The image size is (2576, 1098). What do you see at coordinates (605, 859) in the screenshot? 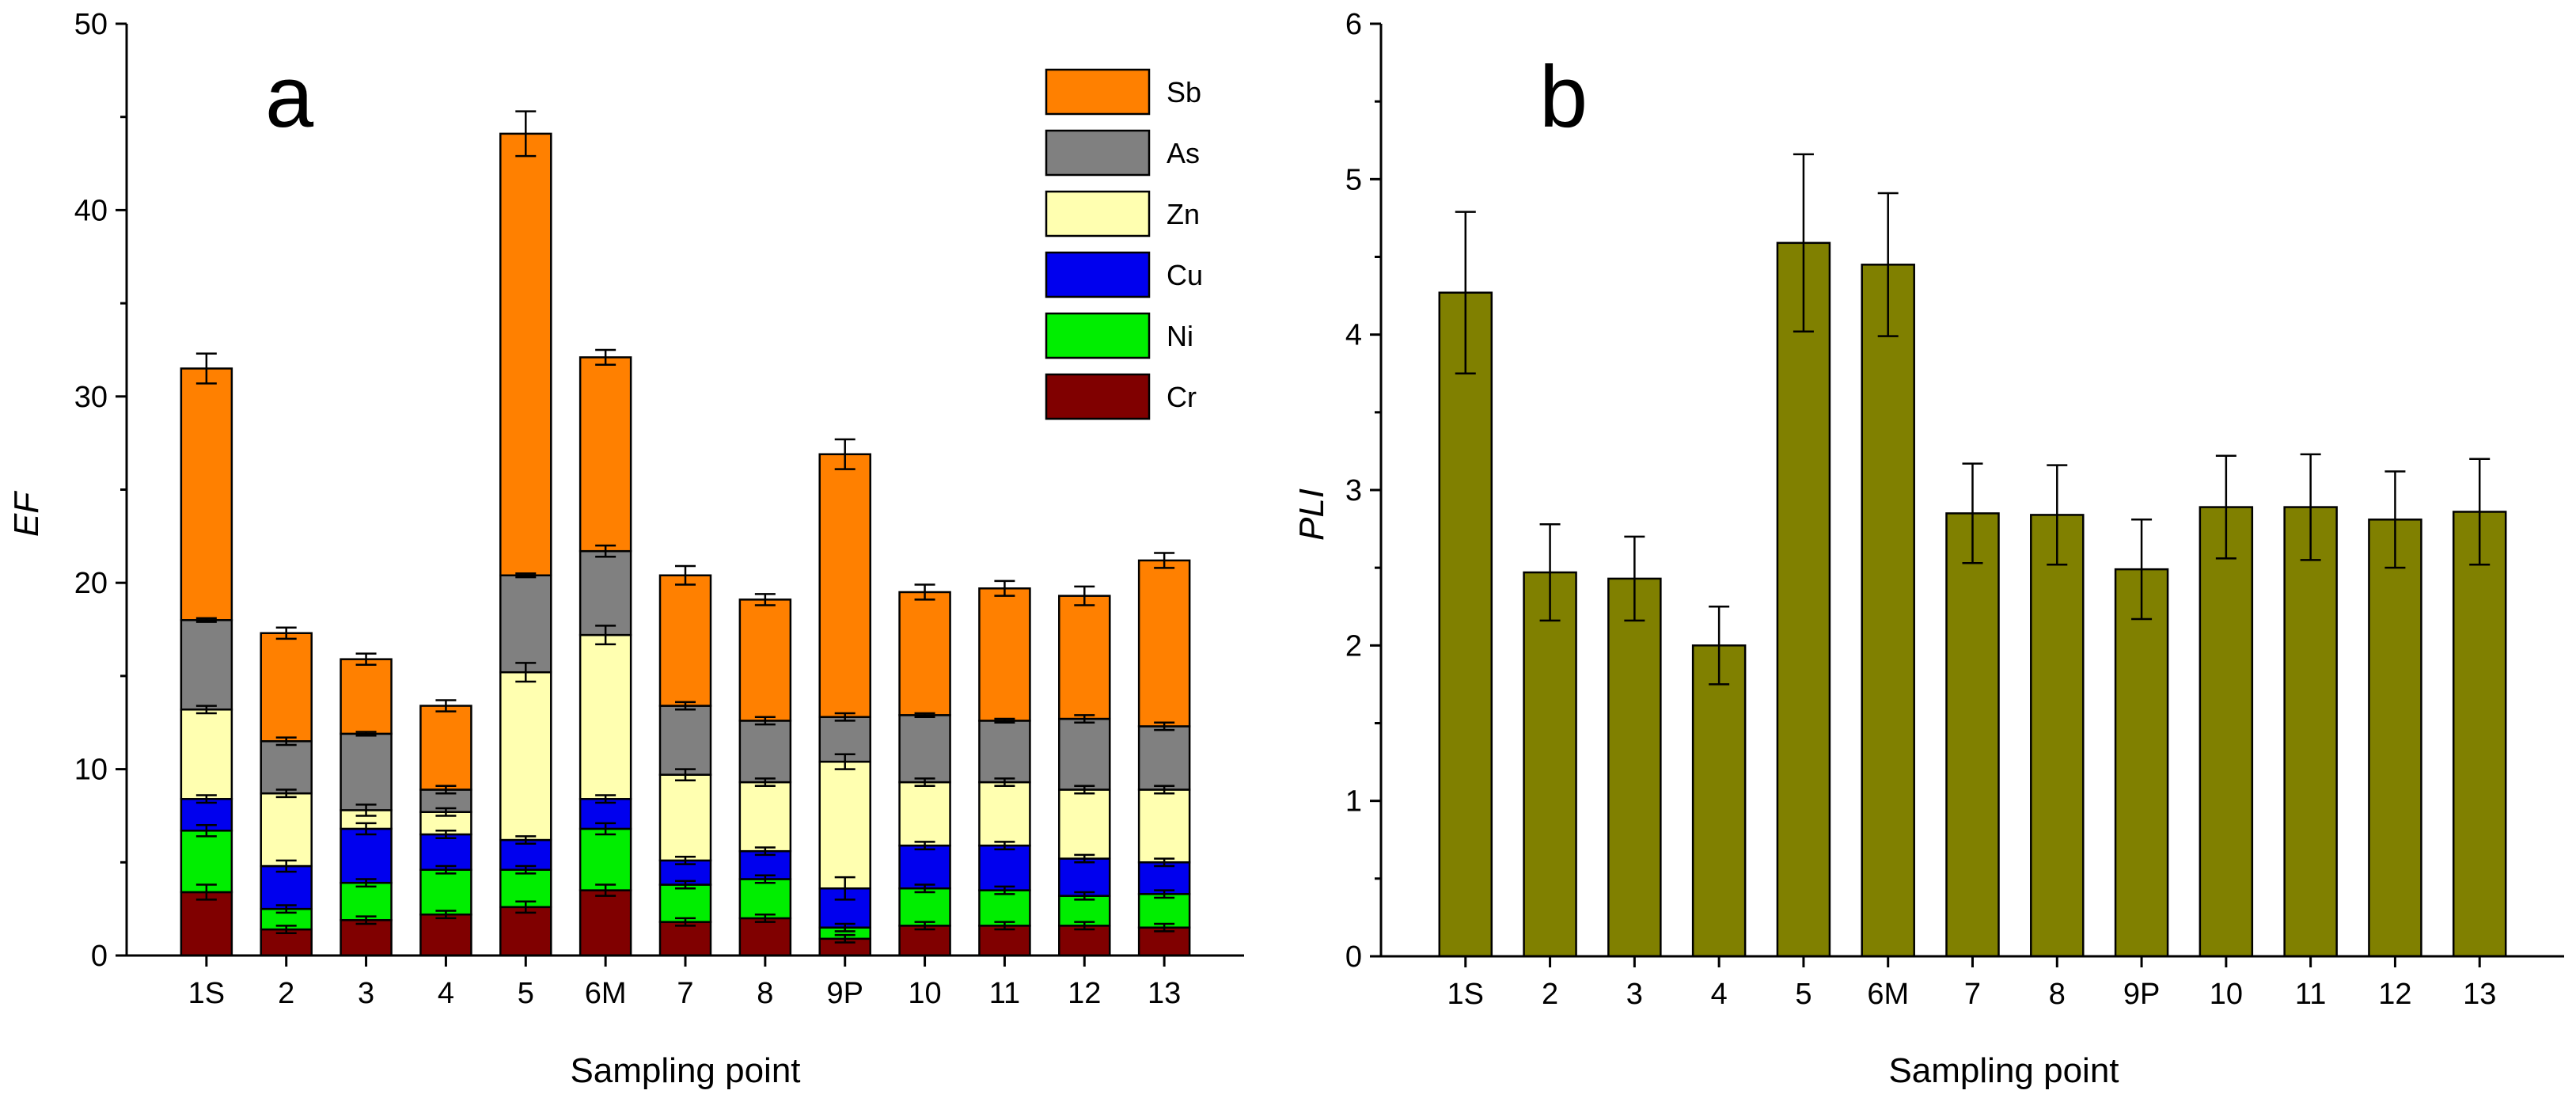
I see `bar-ni-6m` at bounding box center [605, 859].